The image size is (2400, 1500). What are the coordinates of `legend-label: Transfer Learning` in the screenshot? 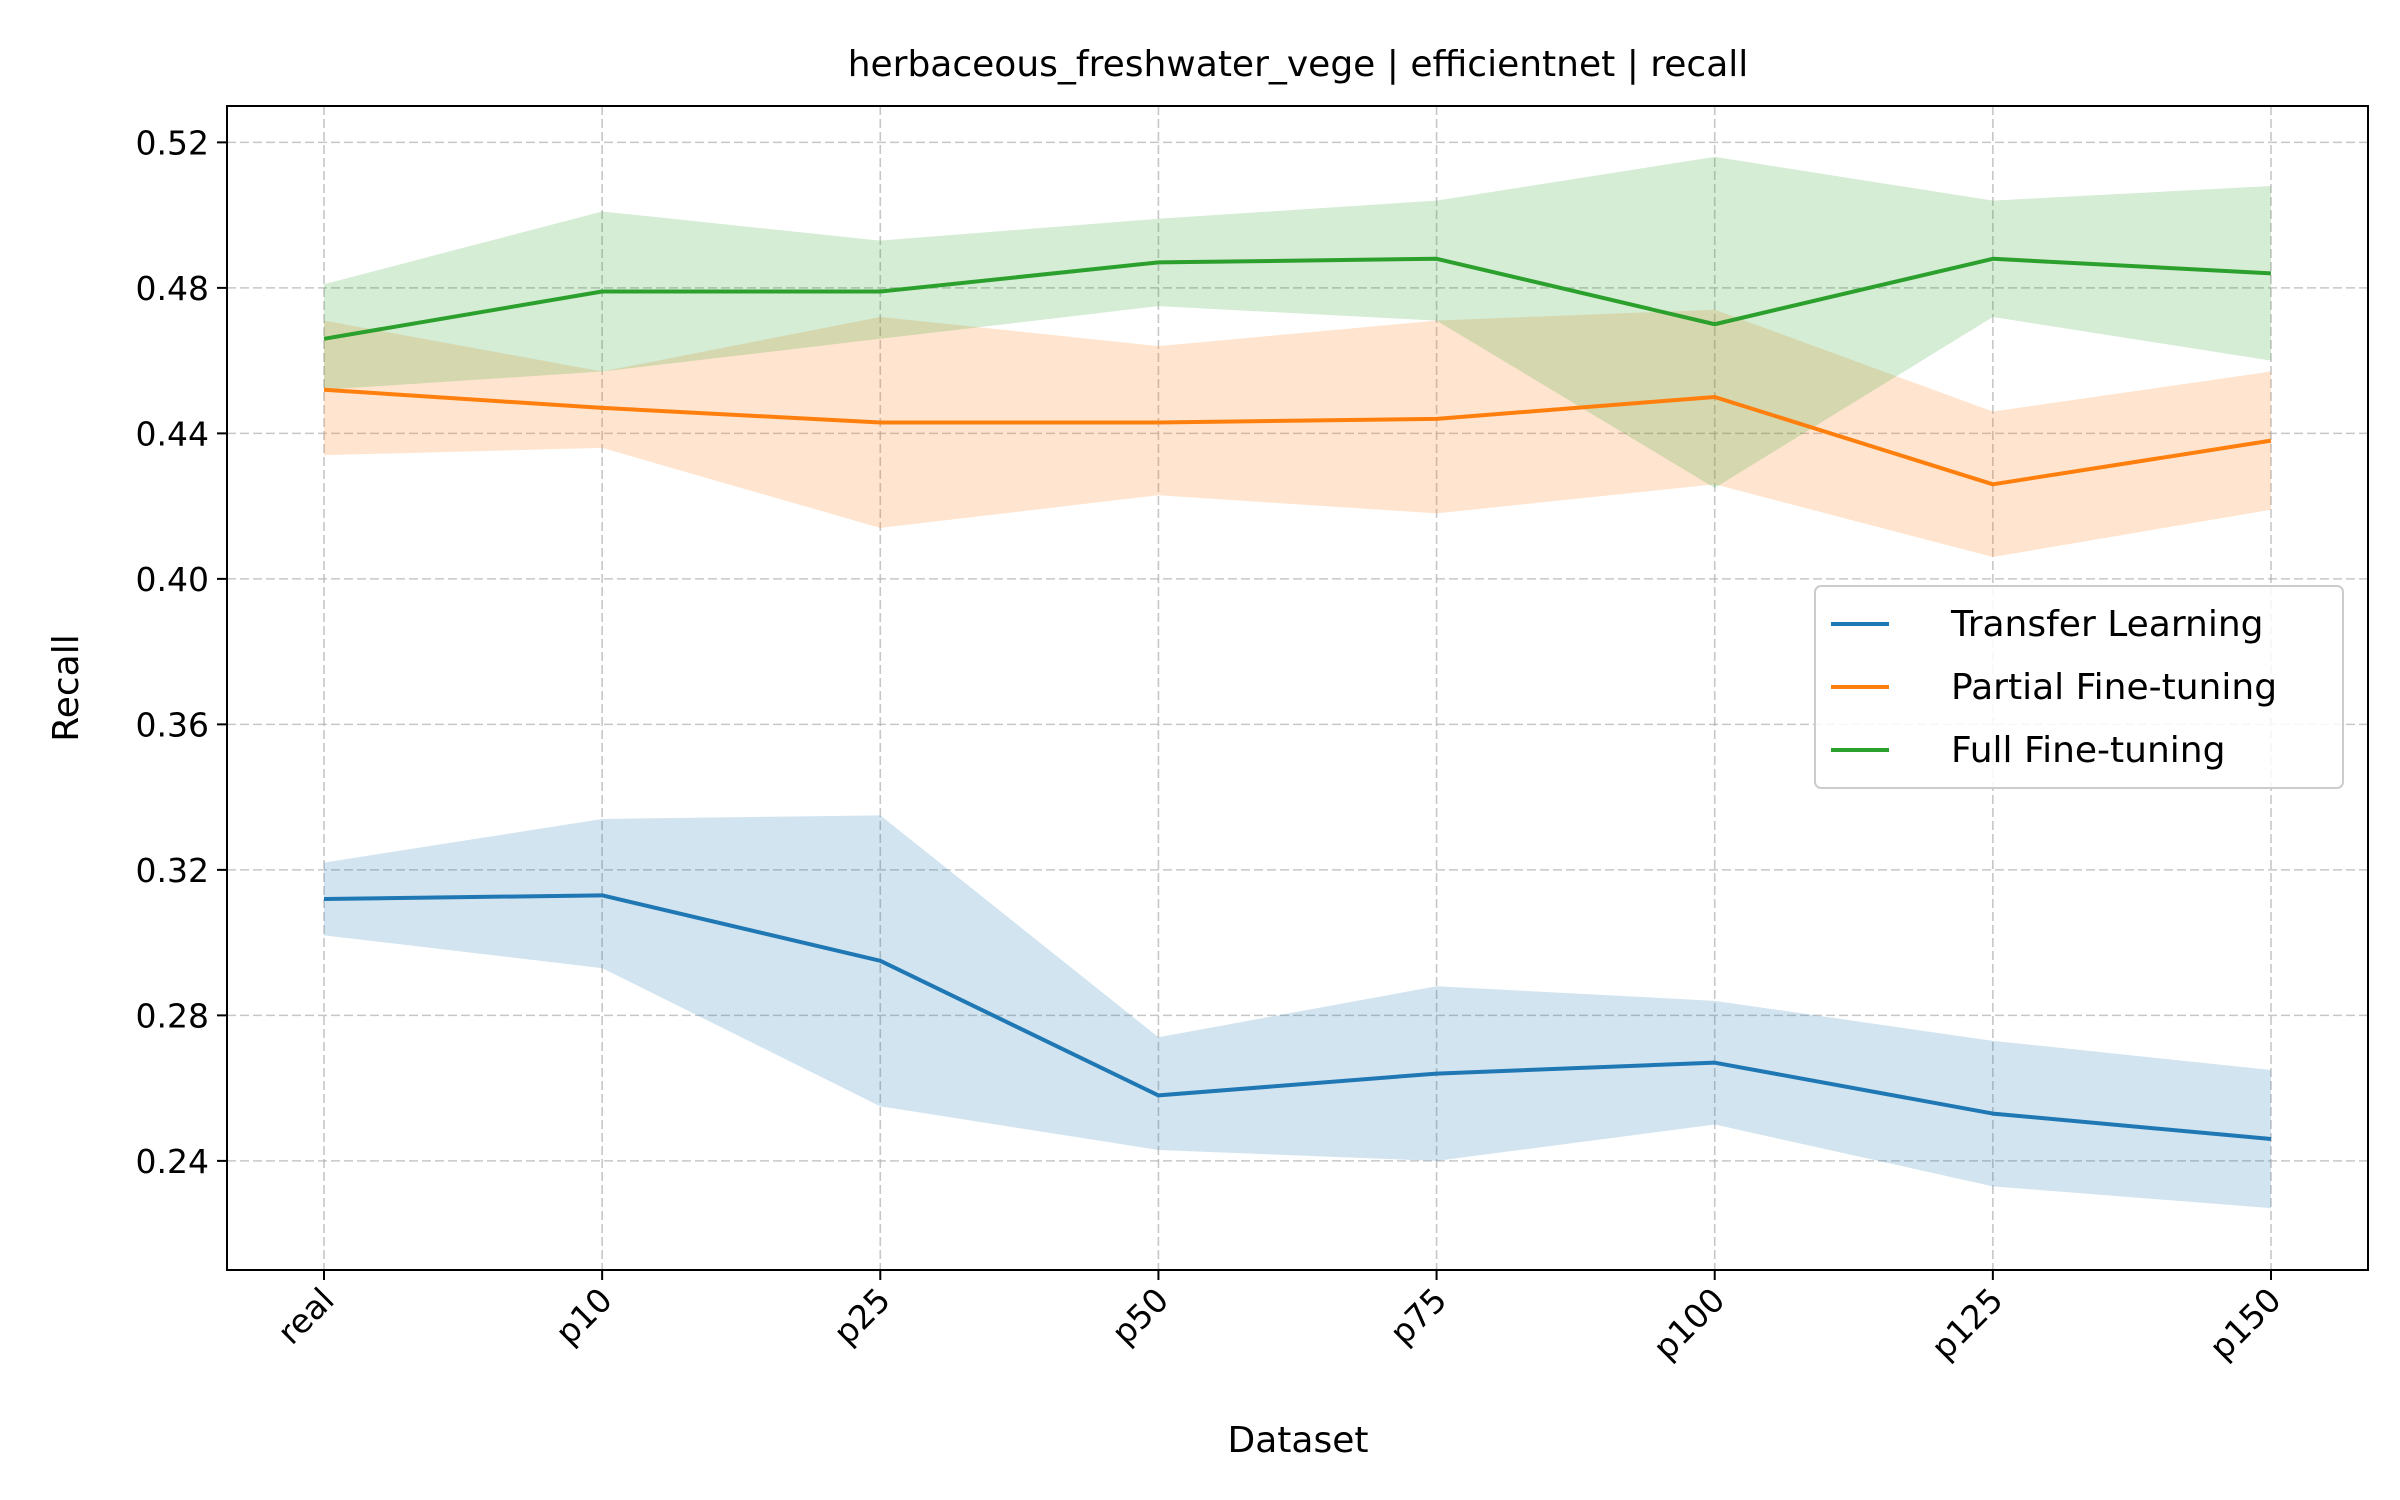 It's located at (2107, 624).